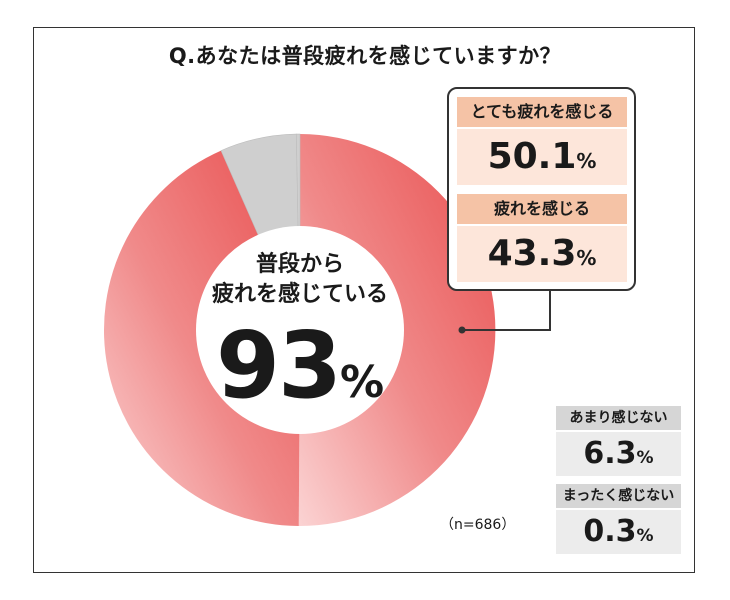 The width and height of the screenshot is (730, 600). I want to click on box-value-number: 6.3, so click(610, 453).